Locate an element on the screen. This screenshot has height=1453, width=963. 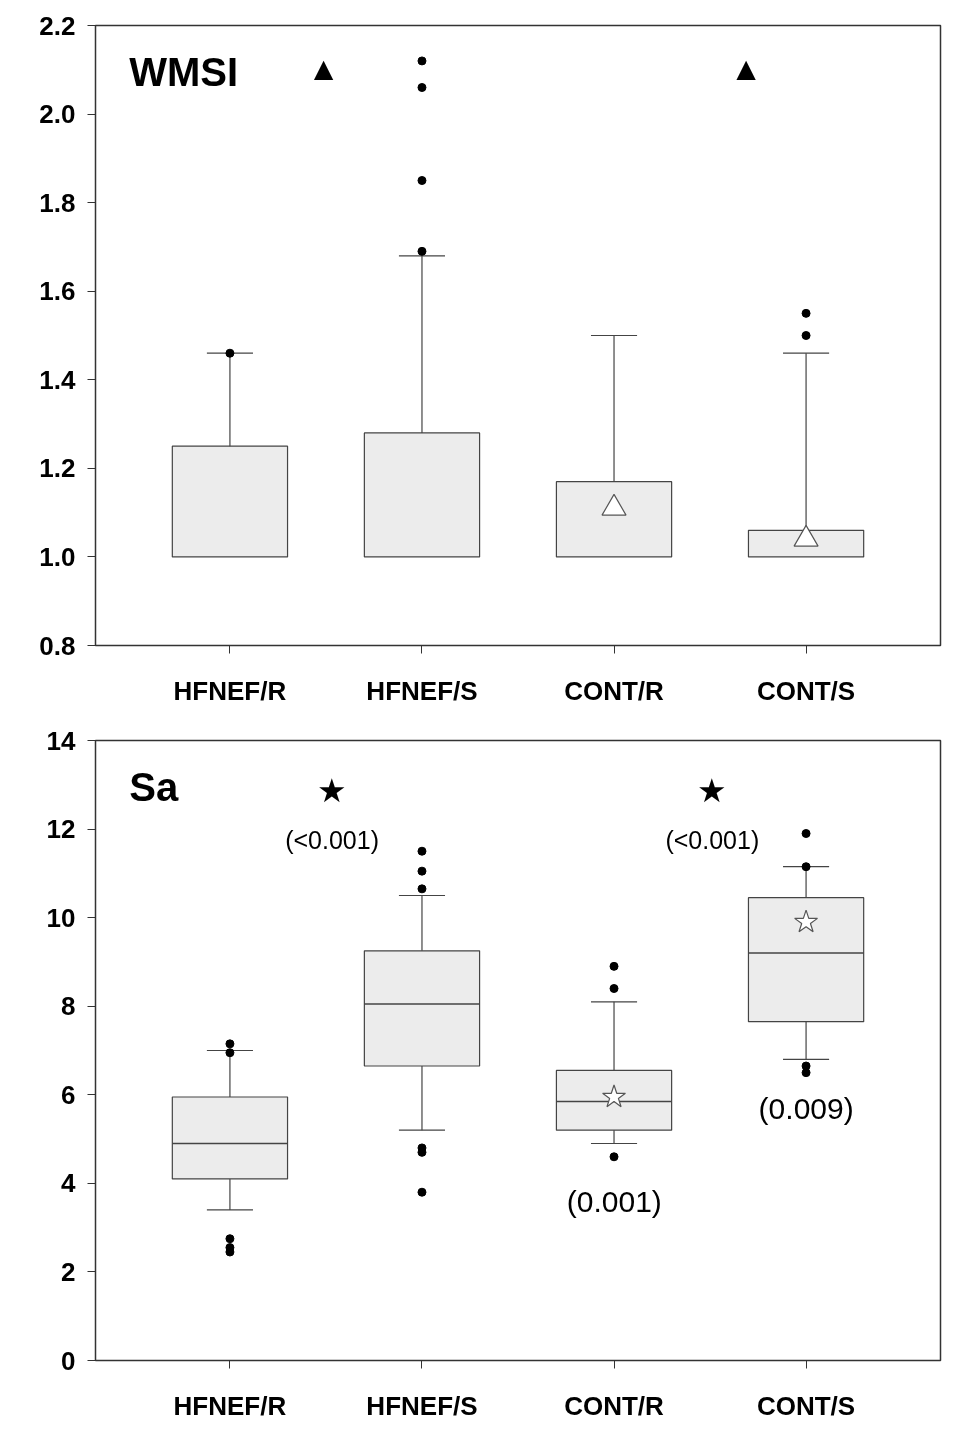
annotation: (0.009) is located at coordinates (806, 1108).